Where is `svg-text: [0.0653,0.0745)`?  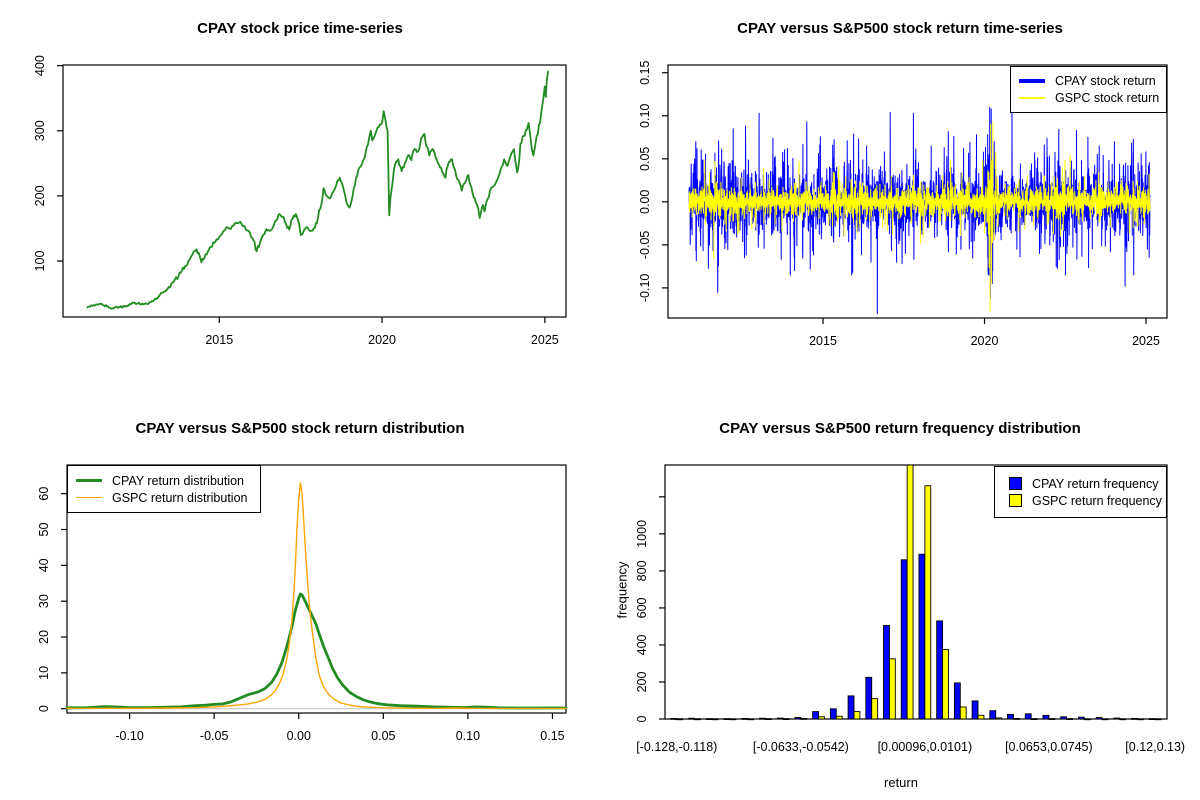
svg-text: [0.0653,0.0745) is located at coordinates (1049, 747).